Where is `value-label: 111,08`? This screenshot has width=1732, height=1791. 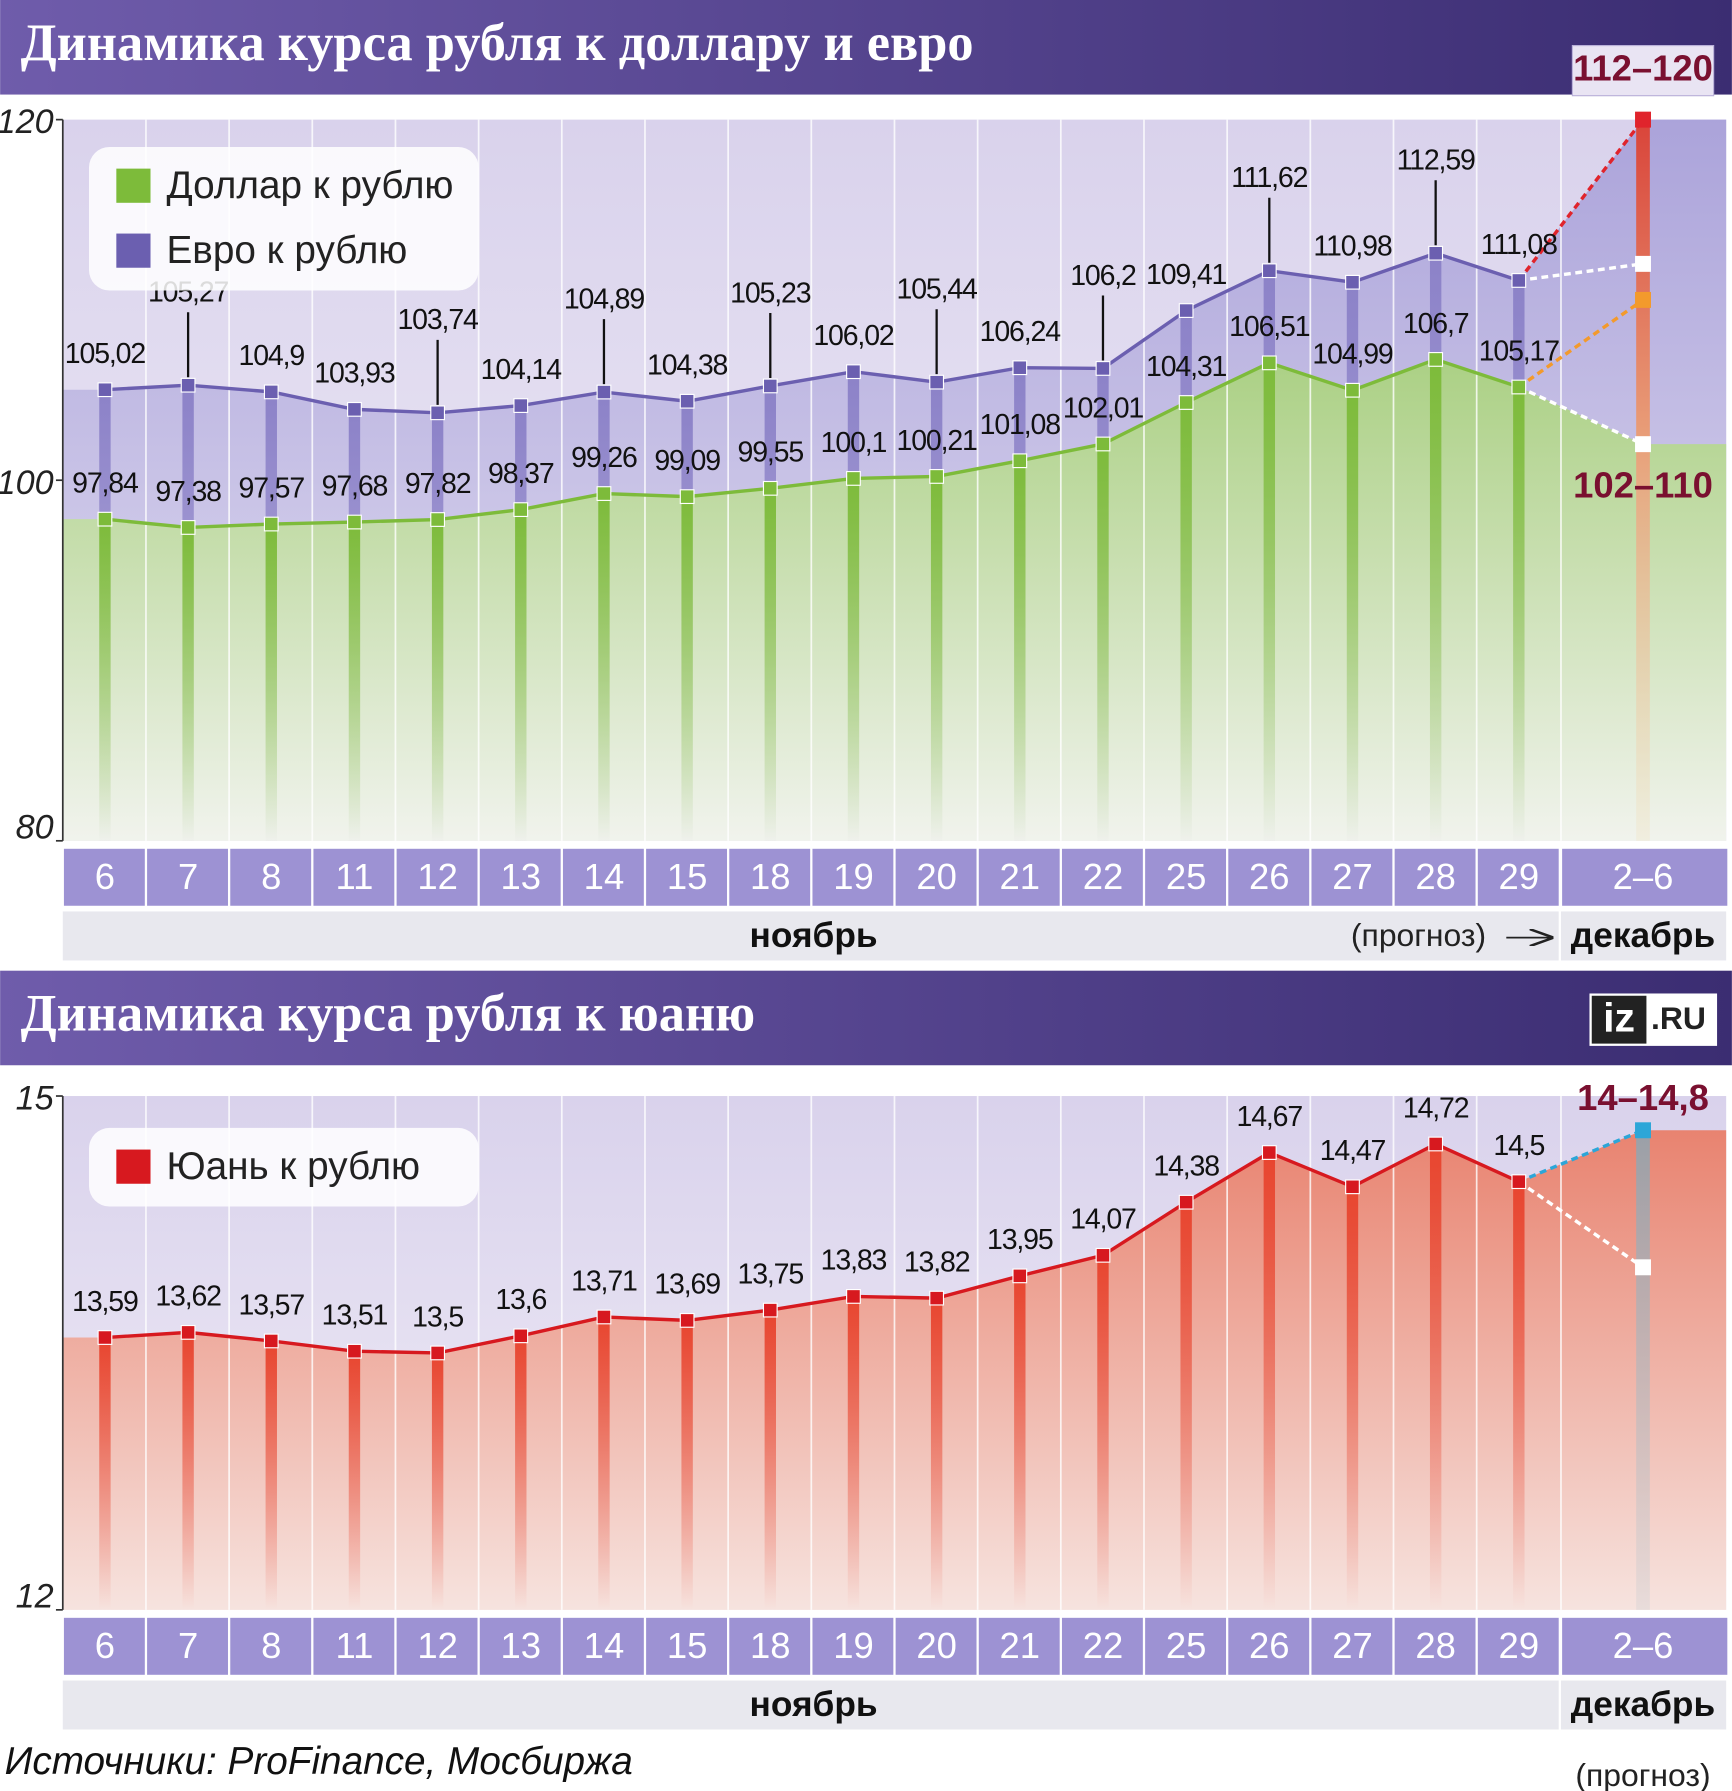 value-label: 111,08 is located at coordinates (1519, 245).